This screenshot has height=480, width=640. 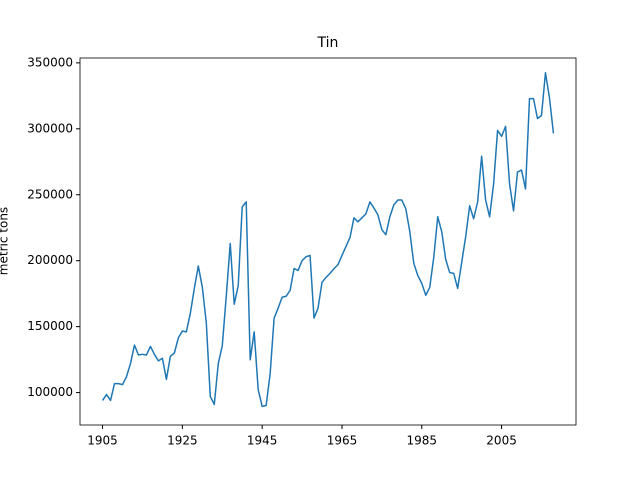 What do you see at coordinates (182, 441) in the screenshot?
I see `x-tick-label: 1925` at bounding box center [182, 441].